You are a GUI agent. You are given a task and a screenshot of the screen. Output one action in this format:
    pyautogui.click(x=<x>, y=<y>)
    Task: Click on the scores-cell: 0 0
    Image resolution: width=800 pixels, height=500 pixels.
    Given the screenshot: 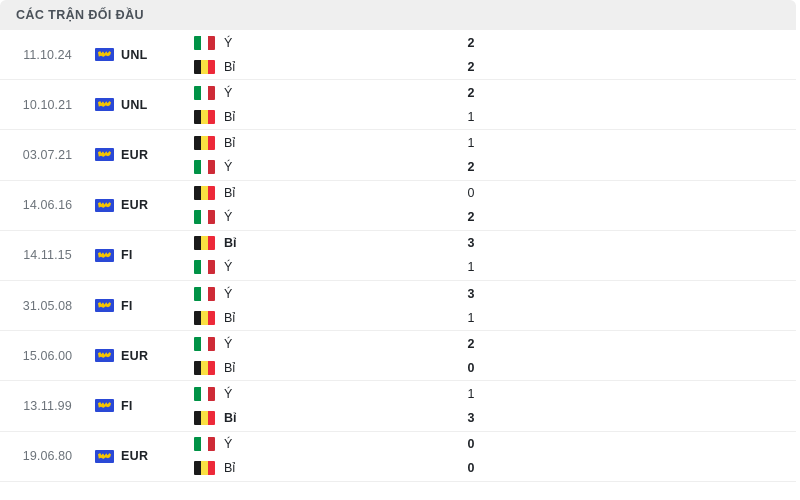 What is the action you would take?
    pyautogui.click(x=471, y=456)
    